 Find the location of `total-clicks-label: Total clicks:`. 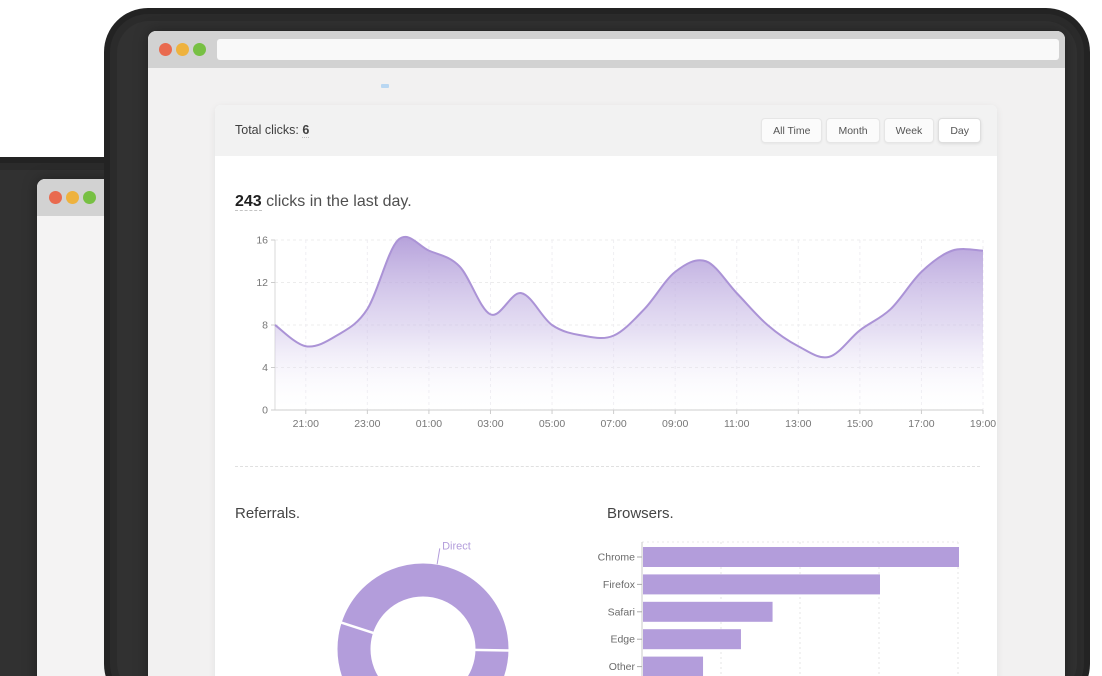

total-clicks-label: Total clicks: is located at coordinates (267, 130).